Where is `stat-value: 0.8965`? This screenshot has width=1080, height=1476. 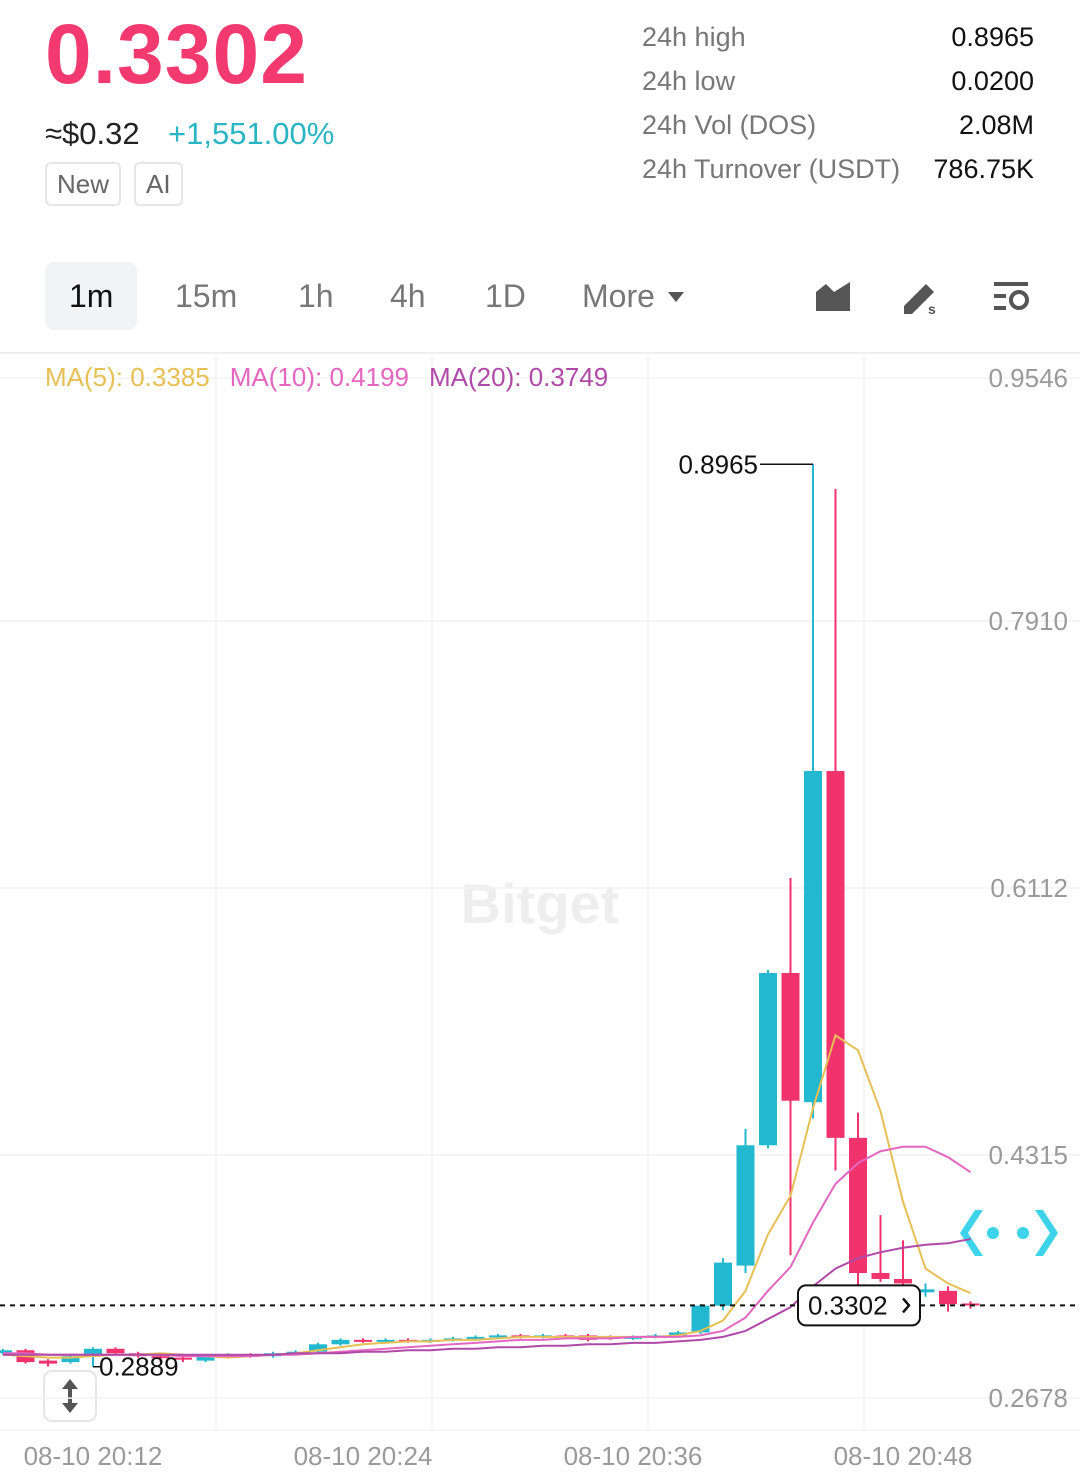 stat-value: 0.8965 is located at coordinates (992, 37).